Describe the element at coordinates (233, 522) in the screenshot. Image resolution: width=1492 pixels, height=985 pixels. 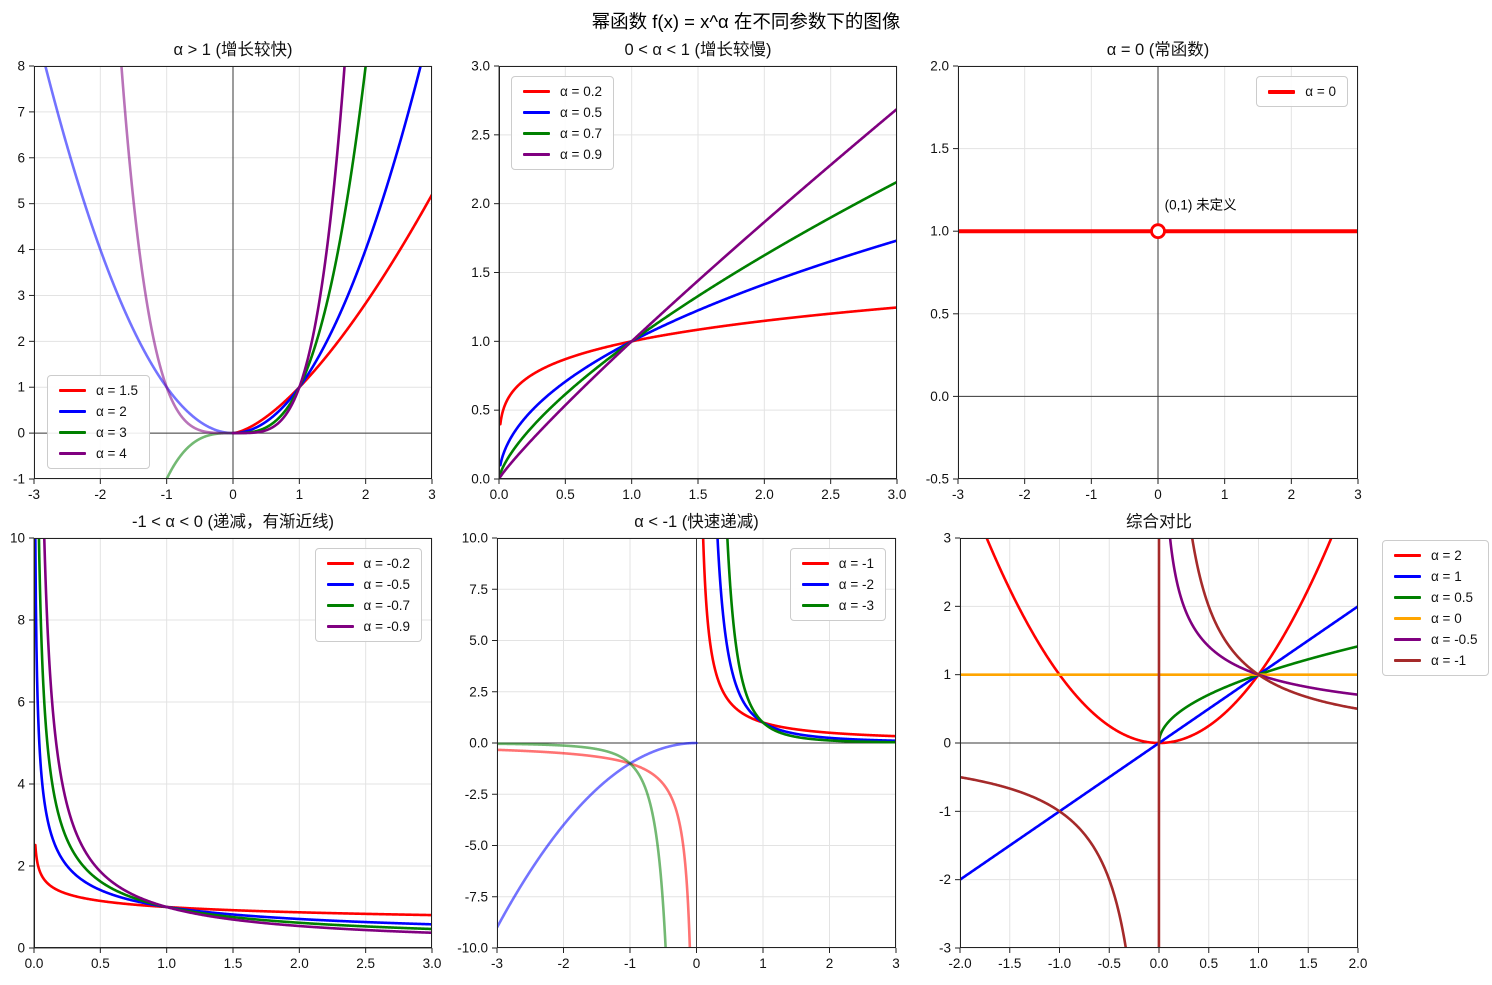
I see `subplot-title: -1 < α < 0 (递减，有渐近线)` at that location.